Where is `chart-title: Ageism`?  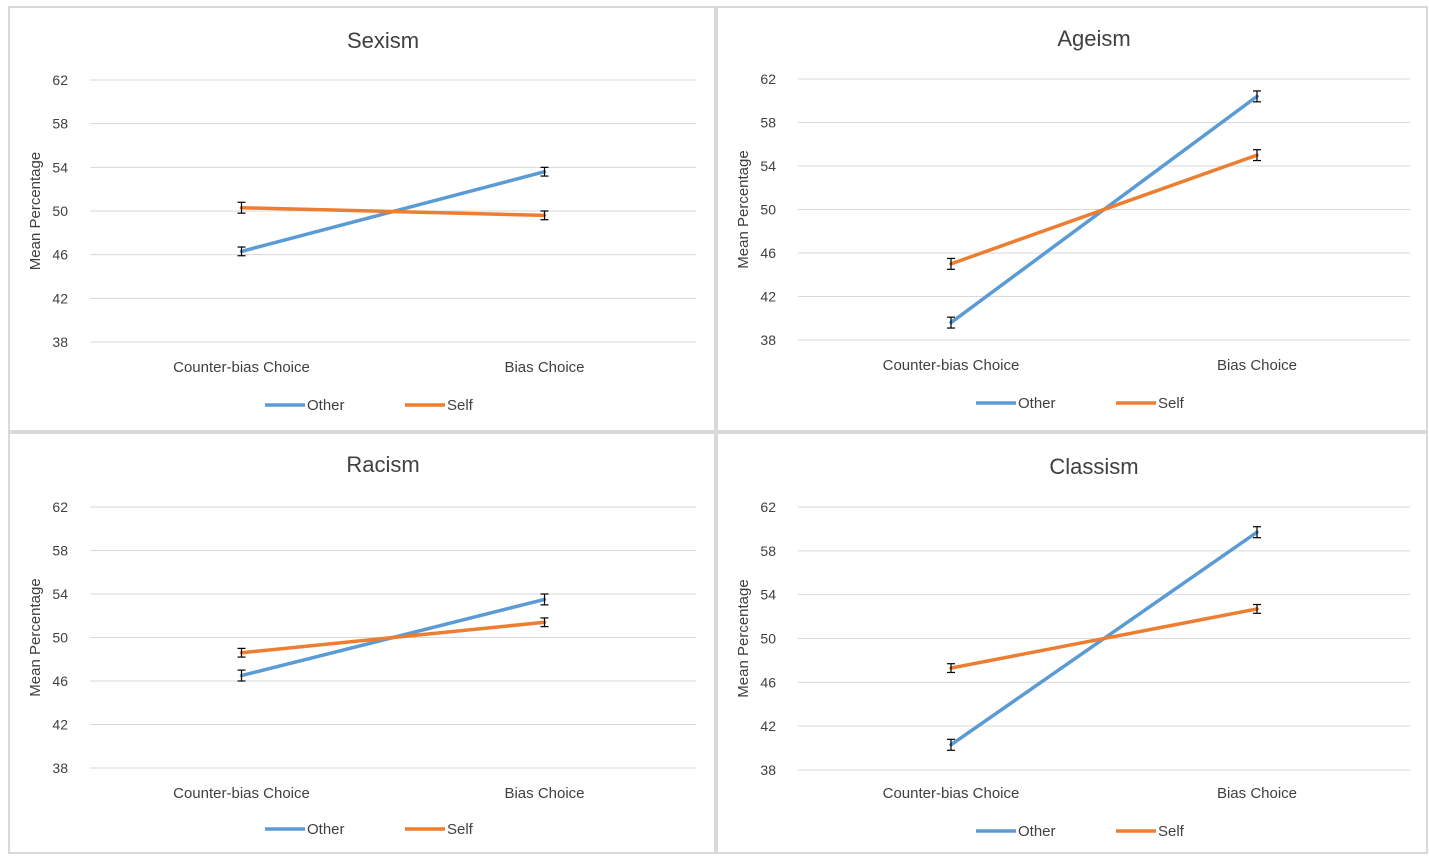
chart-title: Ageism is located at coordinates (1093, 38).